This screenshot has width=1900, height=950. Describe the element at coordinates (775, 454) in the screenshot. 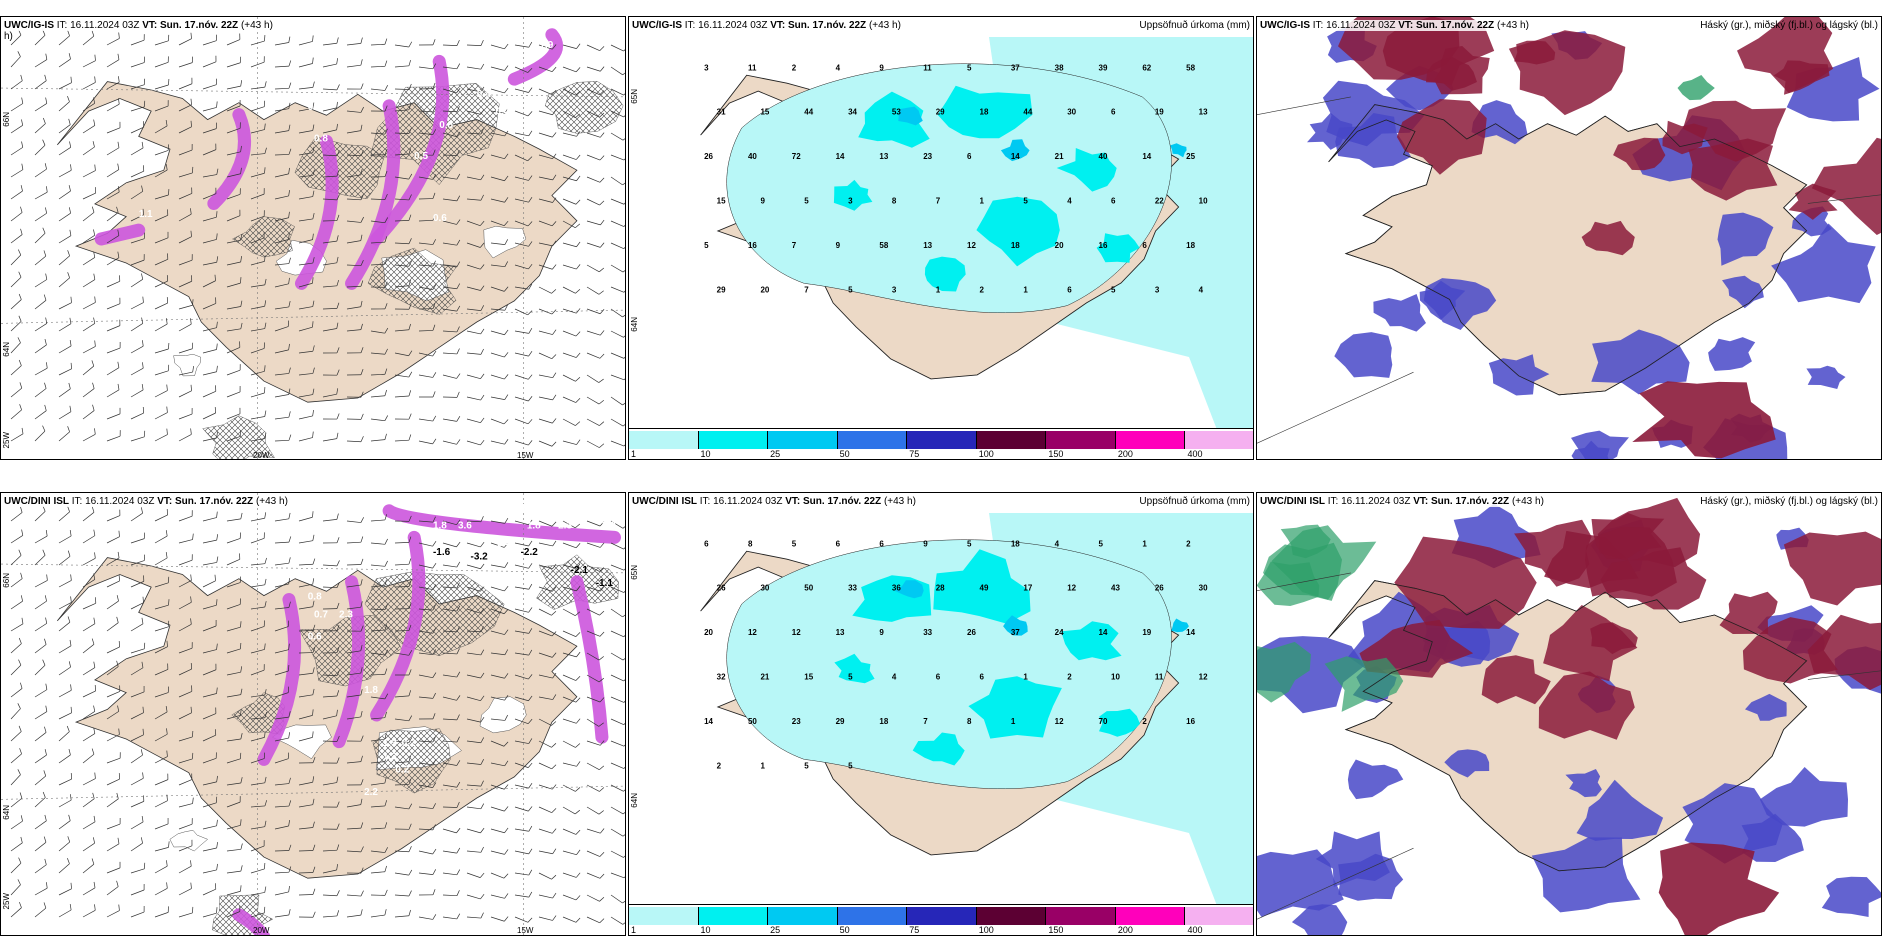

I see `colorbar-tick-label: 25` at that location.